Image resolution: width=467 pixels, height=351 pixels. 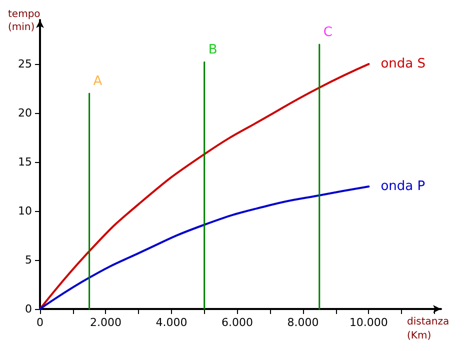 I want to click on x-tick-label: 0, so click(x=40, y=322).